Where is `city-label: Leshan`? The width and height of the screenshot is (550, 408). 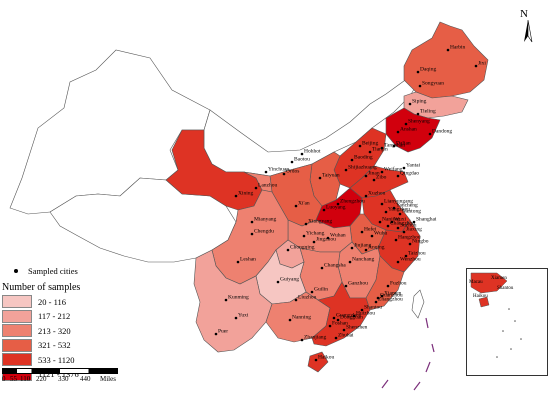 city-label: Leshan is located at coordinates (248, 260).